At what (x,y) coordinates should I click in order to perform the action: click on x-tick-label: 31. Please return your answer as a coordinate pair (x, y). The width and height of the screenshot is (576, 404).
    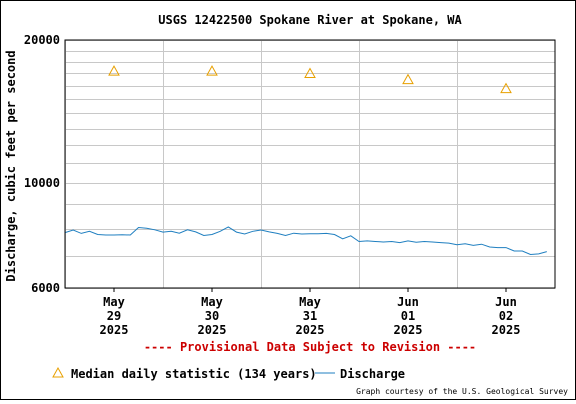
    Looking at the image, I should click on (310, 316).